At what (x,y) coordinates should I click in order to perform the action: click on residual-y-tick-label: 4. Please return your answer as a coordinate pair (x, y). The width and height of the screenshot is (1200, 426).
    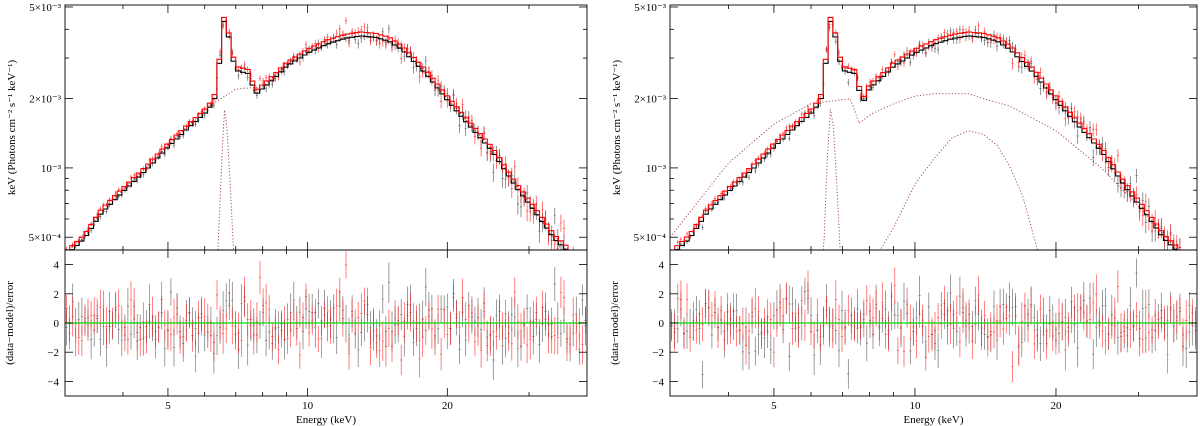
    Looking at the image, I should click on (662, 266).